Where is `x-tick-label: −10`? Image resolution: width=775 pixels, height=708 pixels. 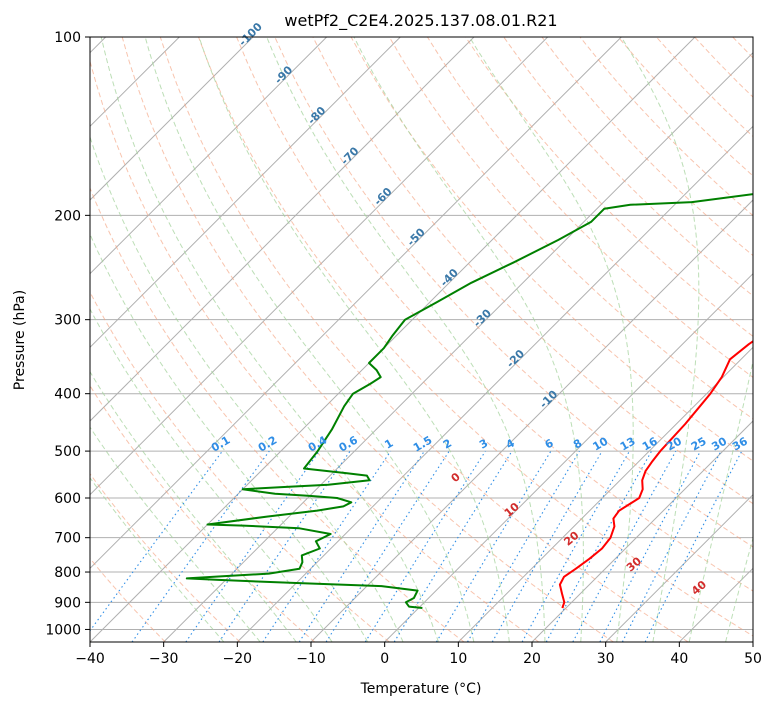
x-tick-label: −10 is located at coordinates (311, 659).